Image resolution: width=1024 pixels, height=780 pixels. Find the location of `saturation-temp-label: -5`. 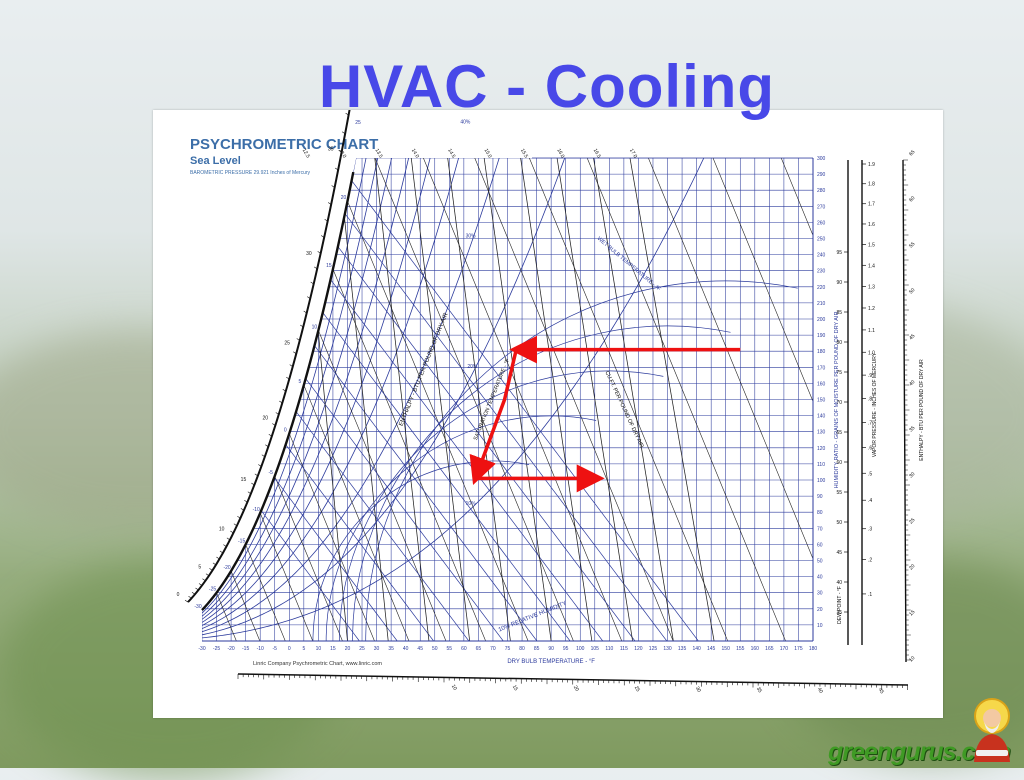

saturation-temp-label: -5 is located at coordinates (271, 473).